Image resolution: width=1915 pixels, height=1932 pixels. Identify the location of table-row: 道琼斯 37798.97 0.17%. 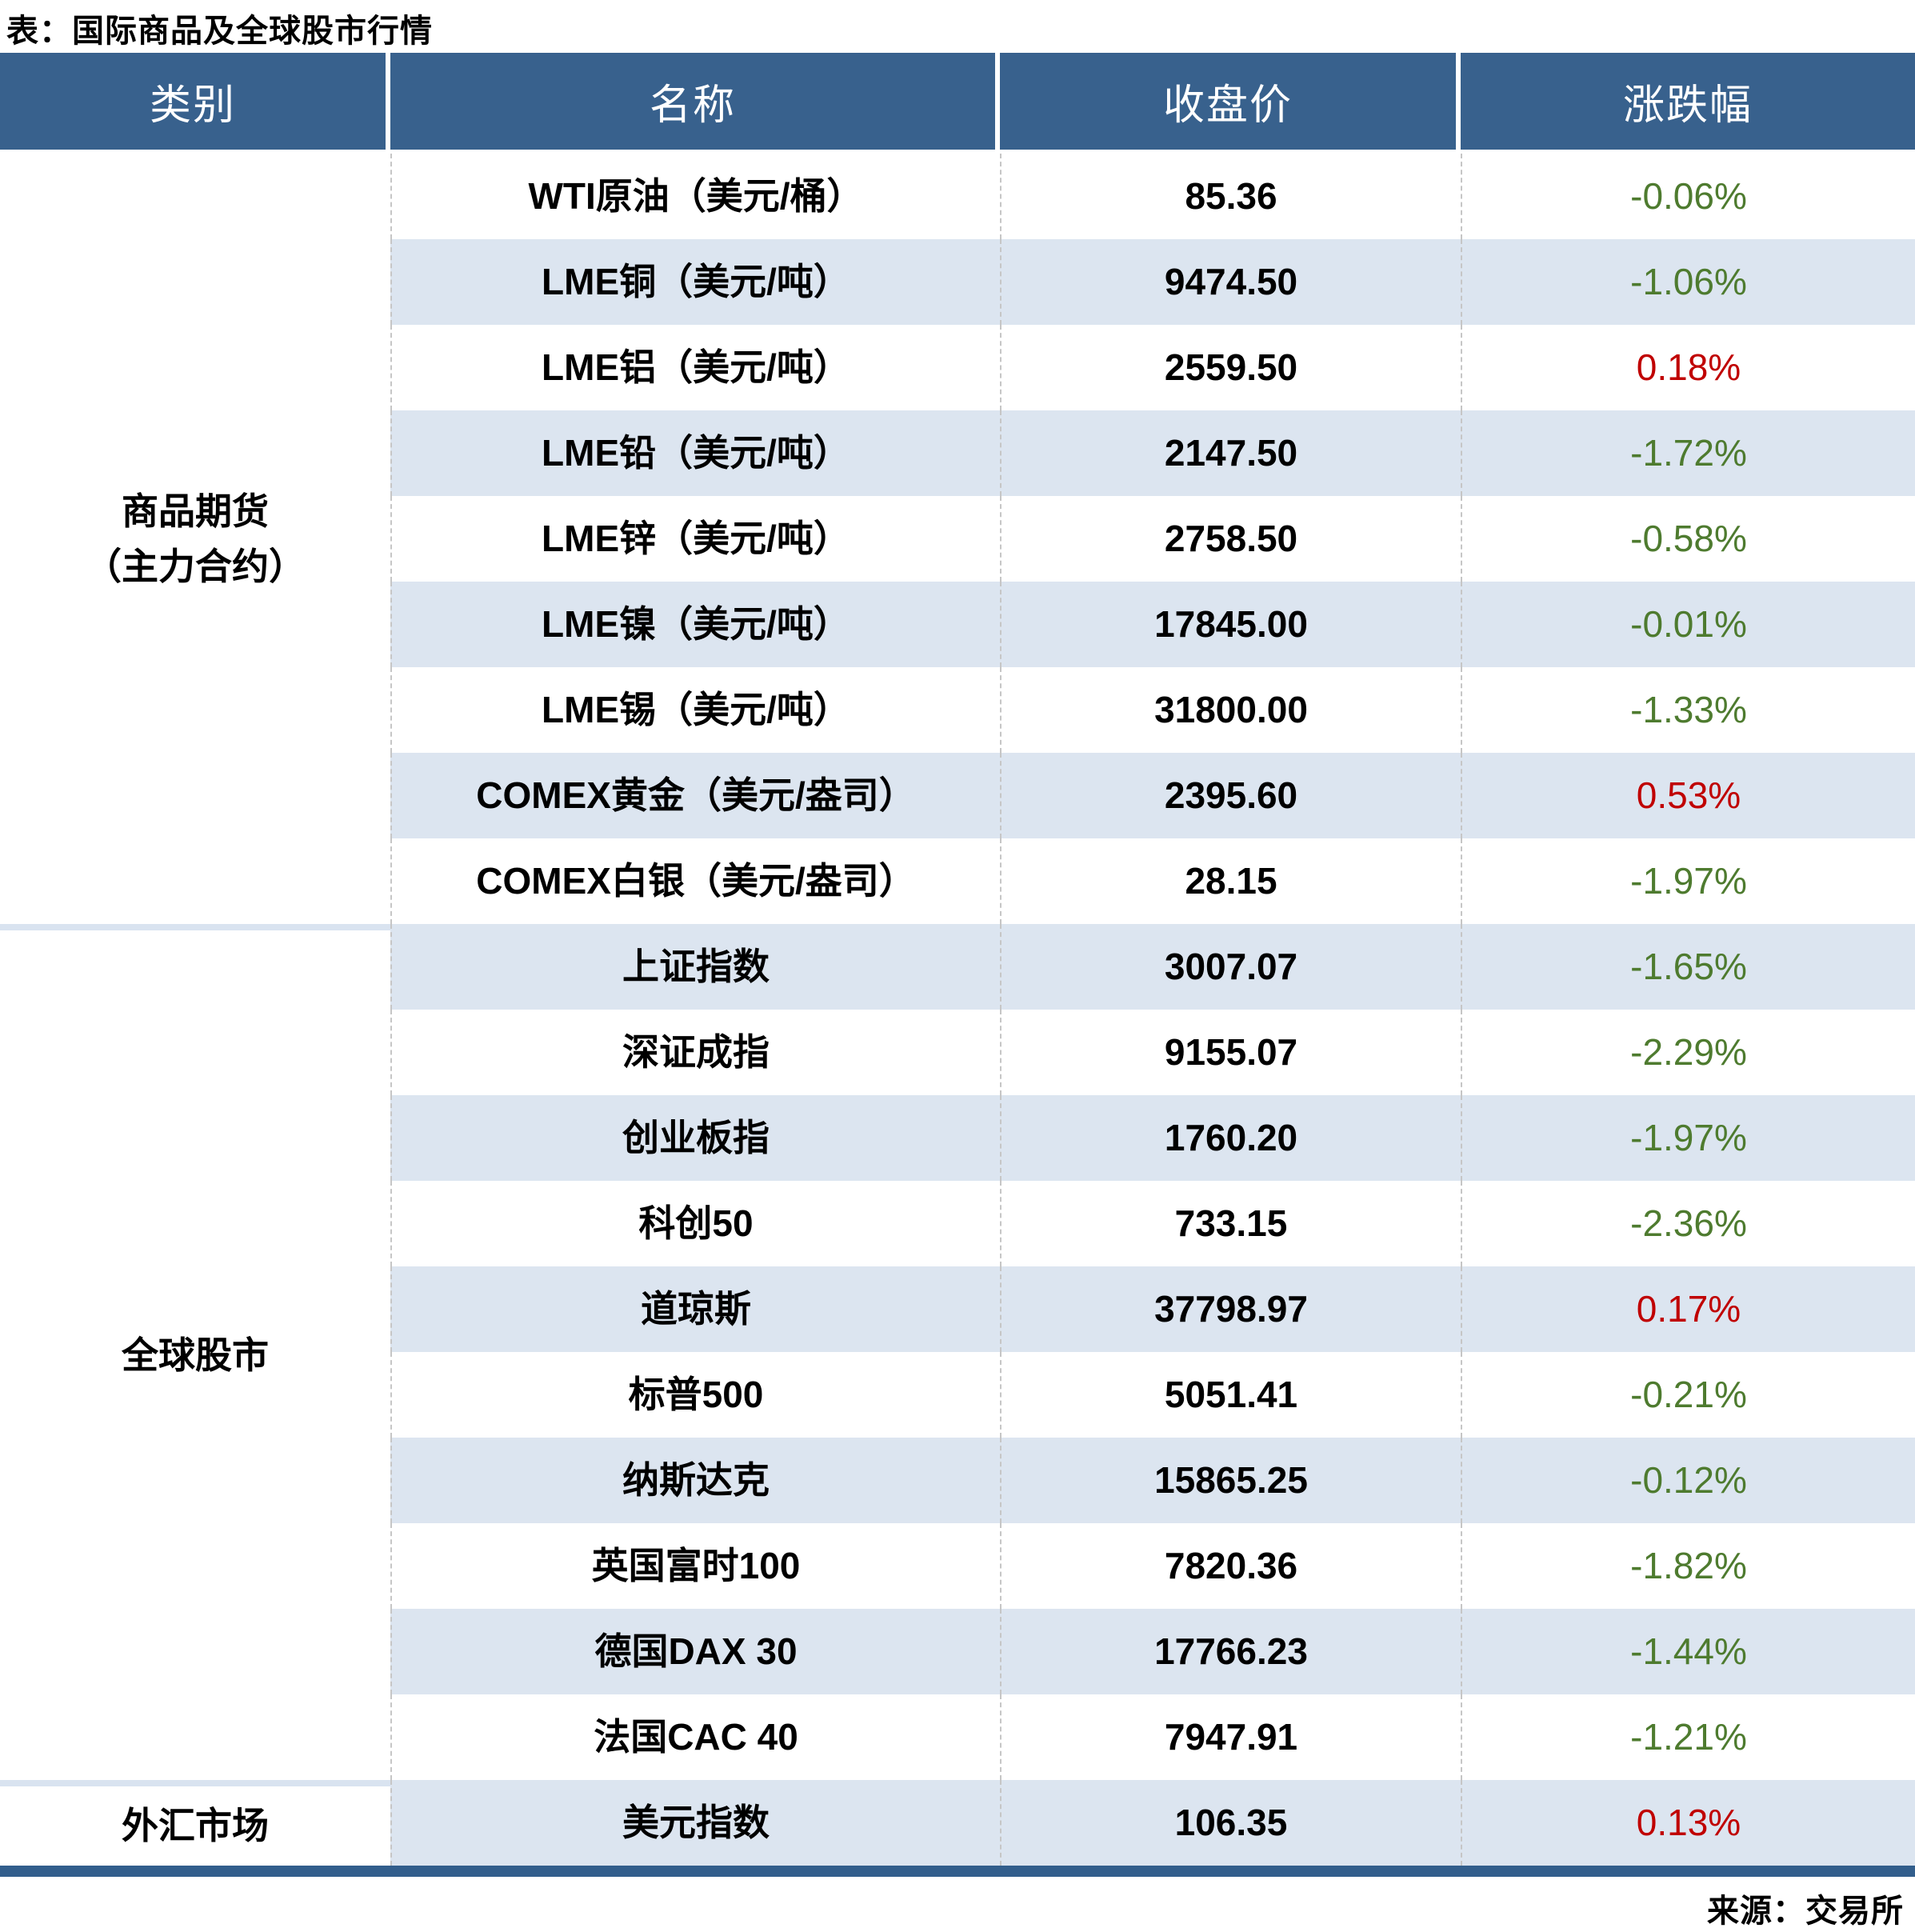
(957, 1309).